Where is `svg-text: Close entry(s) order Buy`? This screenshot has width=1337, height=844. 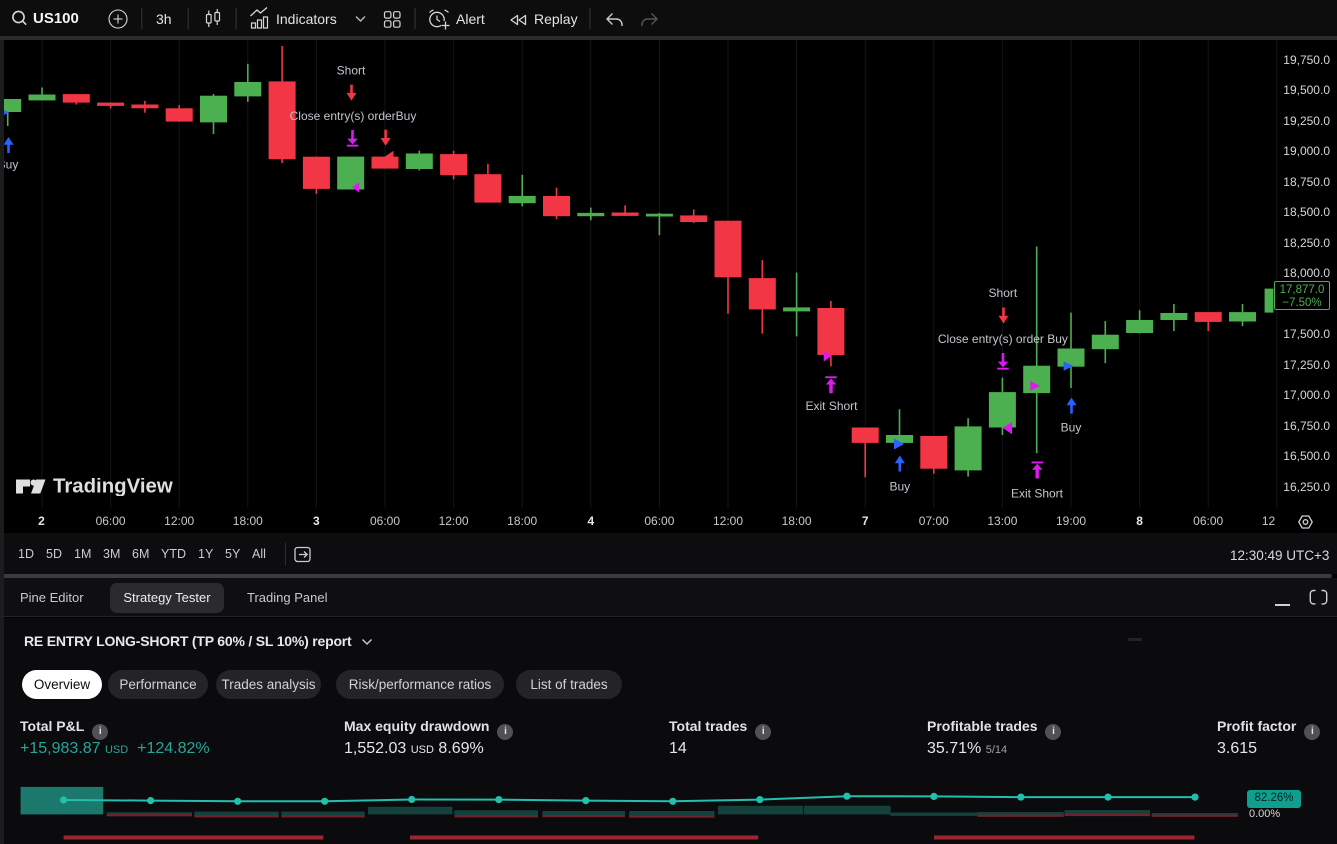
svg-text: Close entry(s) order Buy is located at coordinates (1003, 339).